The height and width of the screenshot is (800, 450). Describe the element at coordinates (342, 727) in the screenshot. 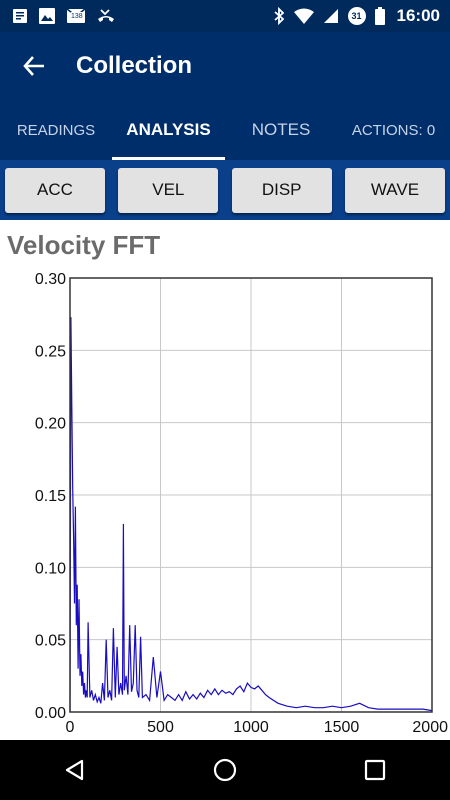

I see `x-tick-label: 1500` at that location.